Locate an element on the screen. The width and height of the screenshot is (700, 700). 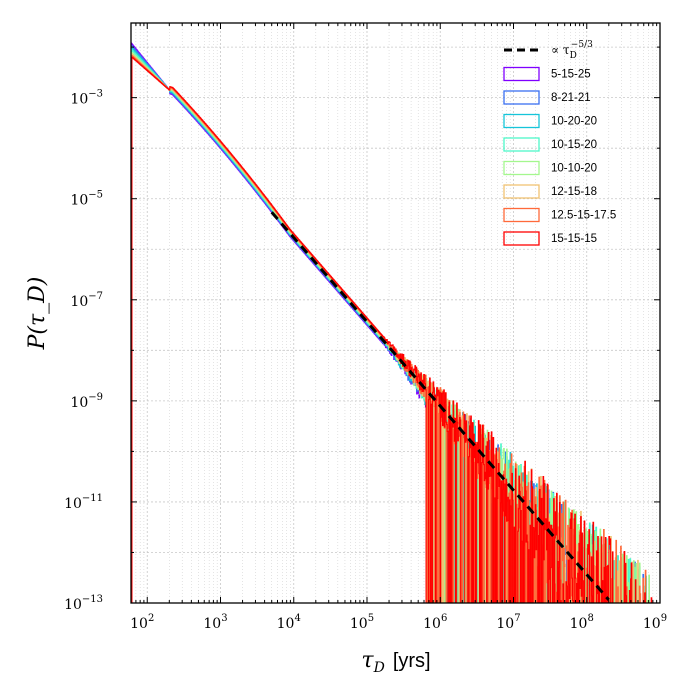
x-tick-label: 10⁷ is located at coordinates (508, 622).